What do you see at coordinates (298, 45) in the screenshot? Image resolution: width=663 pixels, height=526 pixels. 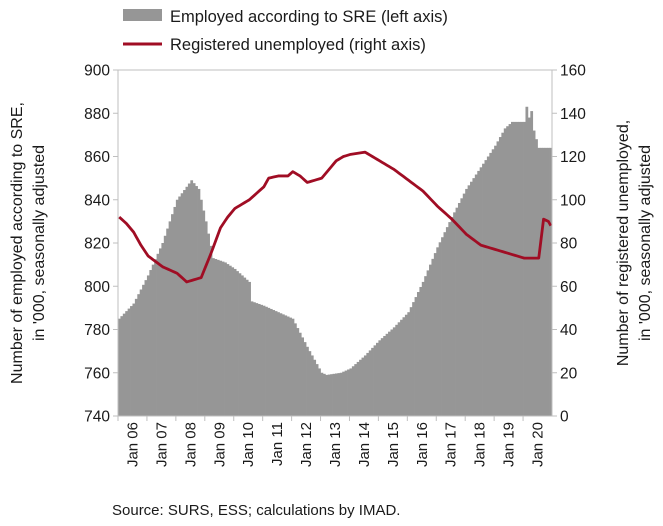 I see `legend-label-unemployed: Registered unemployed (right axis)` at bounding box center [298, 45].